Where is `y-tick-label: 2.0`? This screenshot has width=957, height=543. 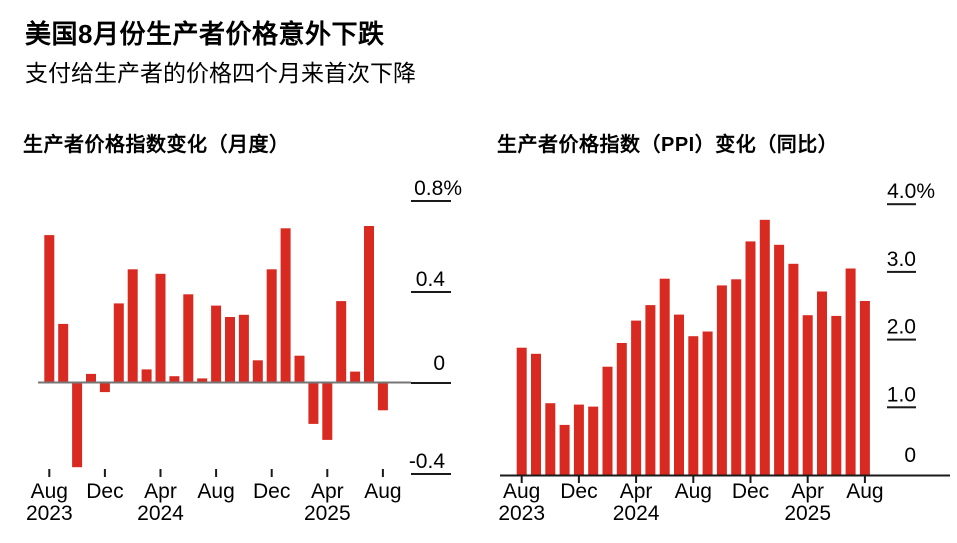 y-tick-label: 2.0 is located at coordinates (901, 327).